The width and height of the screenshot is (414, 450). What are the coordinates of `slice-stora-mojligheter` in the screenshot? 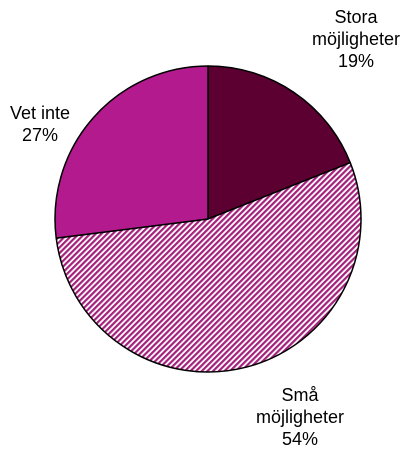 It's located at (279, 142).